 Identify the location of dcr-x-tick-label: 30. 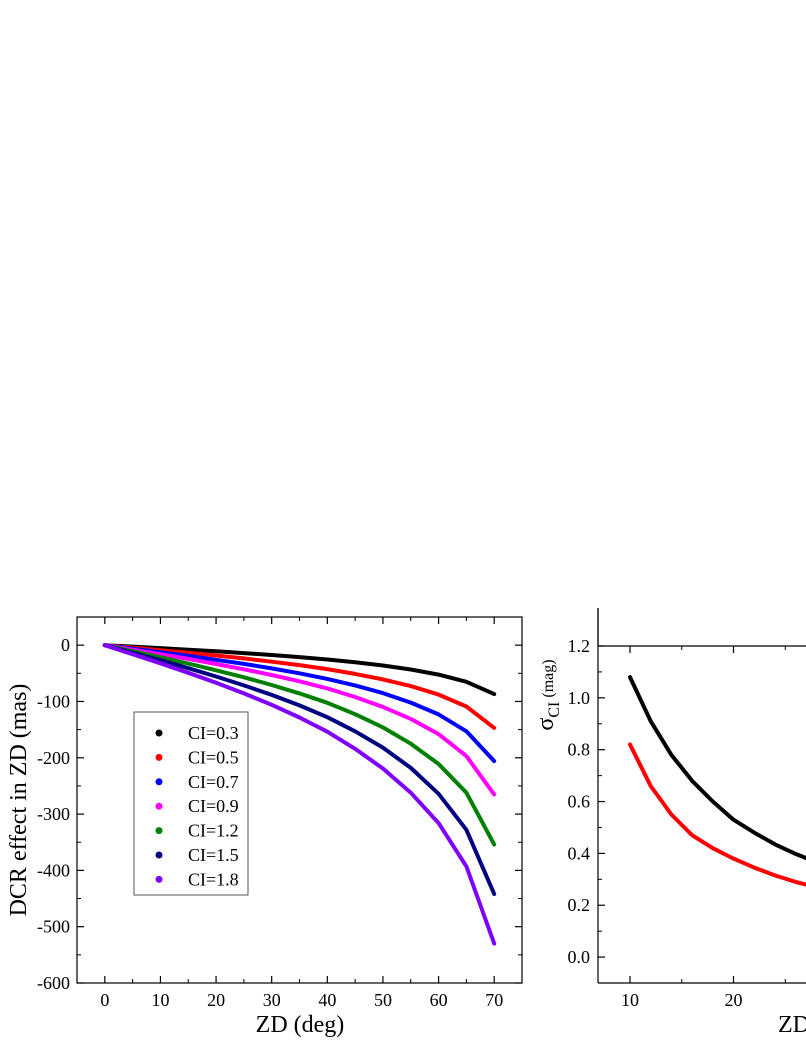
(272, 1000).